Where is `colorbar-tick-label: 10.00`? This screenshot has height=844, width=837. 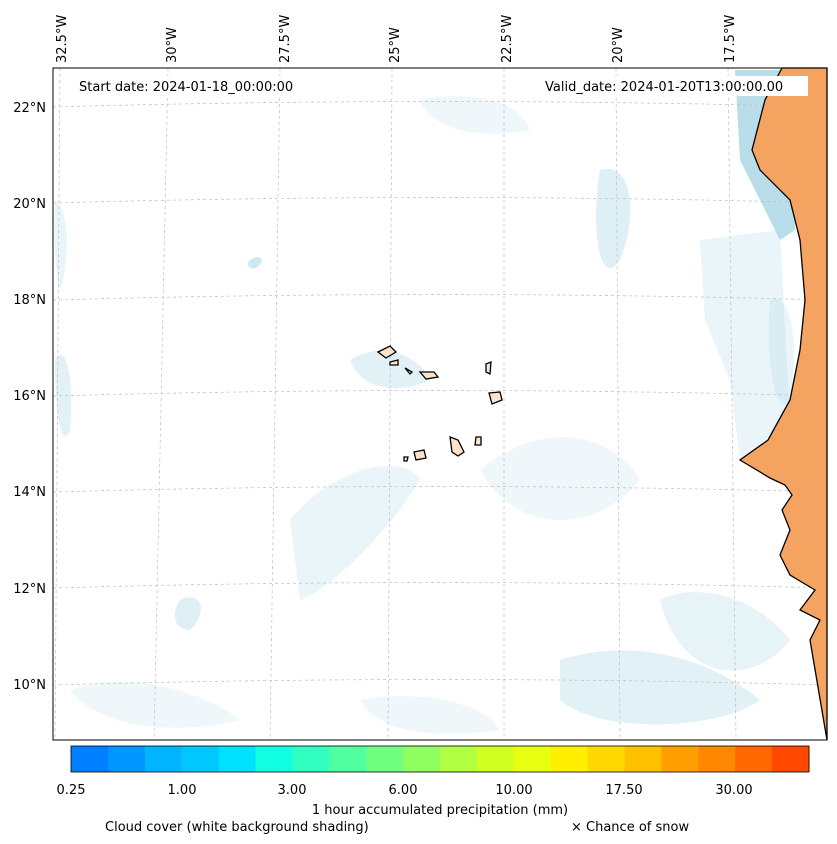 colorbar-tick-label: 10.00 is located at coordinates (513, 790).